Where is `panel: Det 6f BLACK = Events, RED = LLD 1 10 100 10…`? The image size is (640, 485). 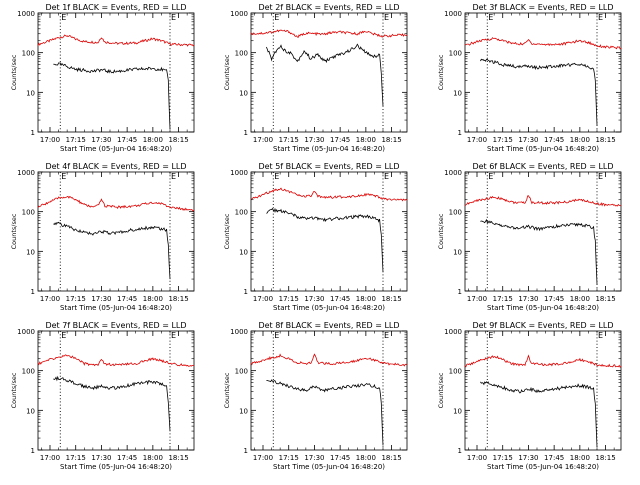
panel: Det 6f BLACK = Events, RED = LLD 1 10 100 10… is located at coordinates (529, 237).